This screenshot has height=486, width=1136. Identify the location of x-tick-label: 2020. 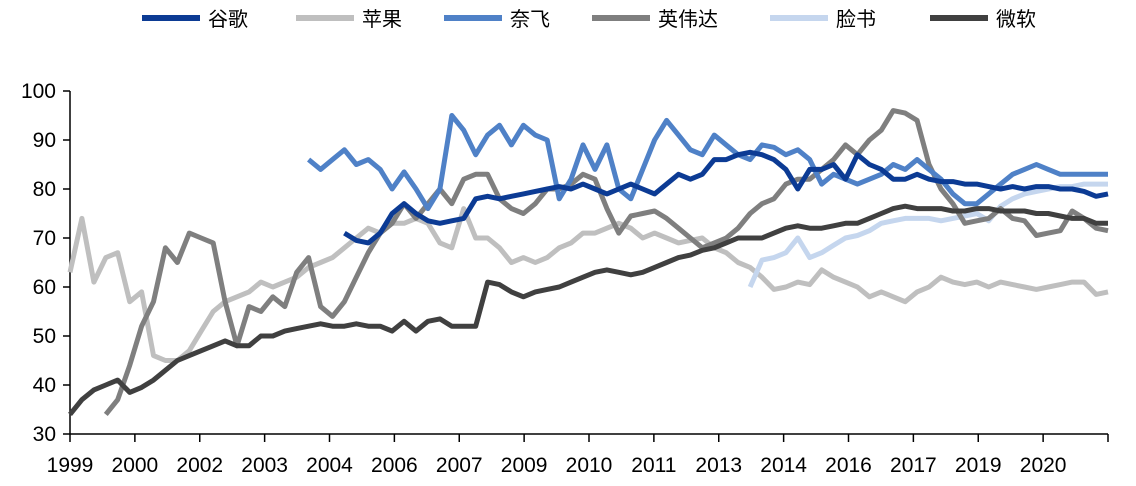
(1043, 465).